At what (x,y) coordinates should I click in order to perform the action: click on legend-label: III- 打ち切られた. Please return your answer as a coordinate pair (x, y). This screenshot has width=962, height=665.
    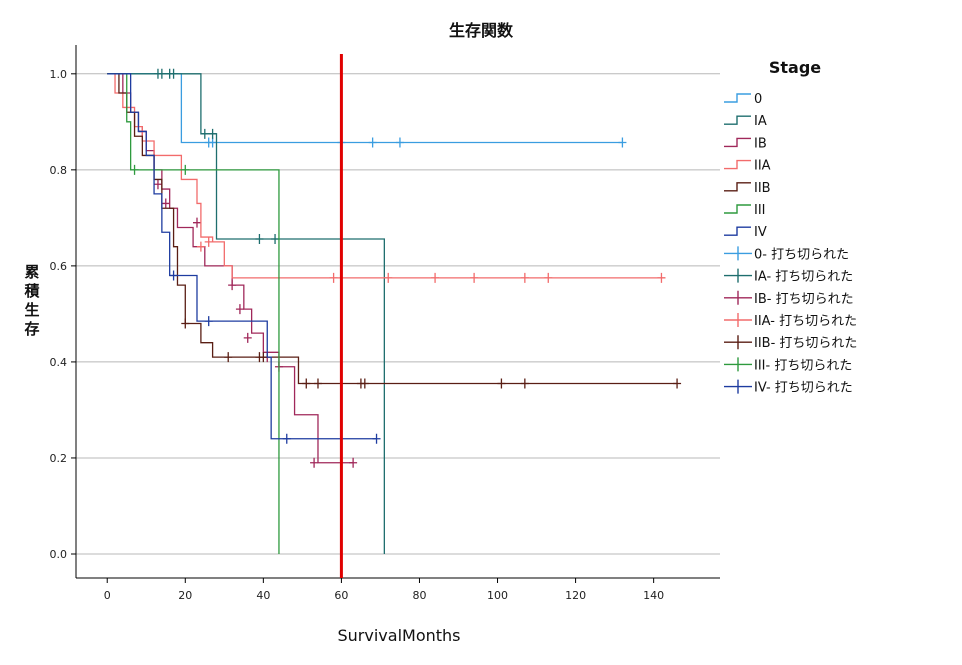
    Looking at the image, I should click on (803, 365).